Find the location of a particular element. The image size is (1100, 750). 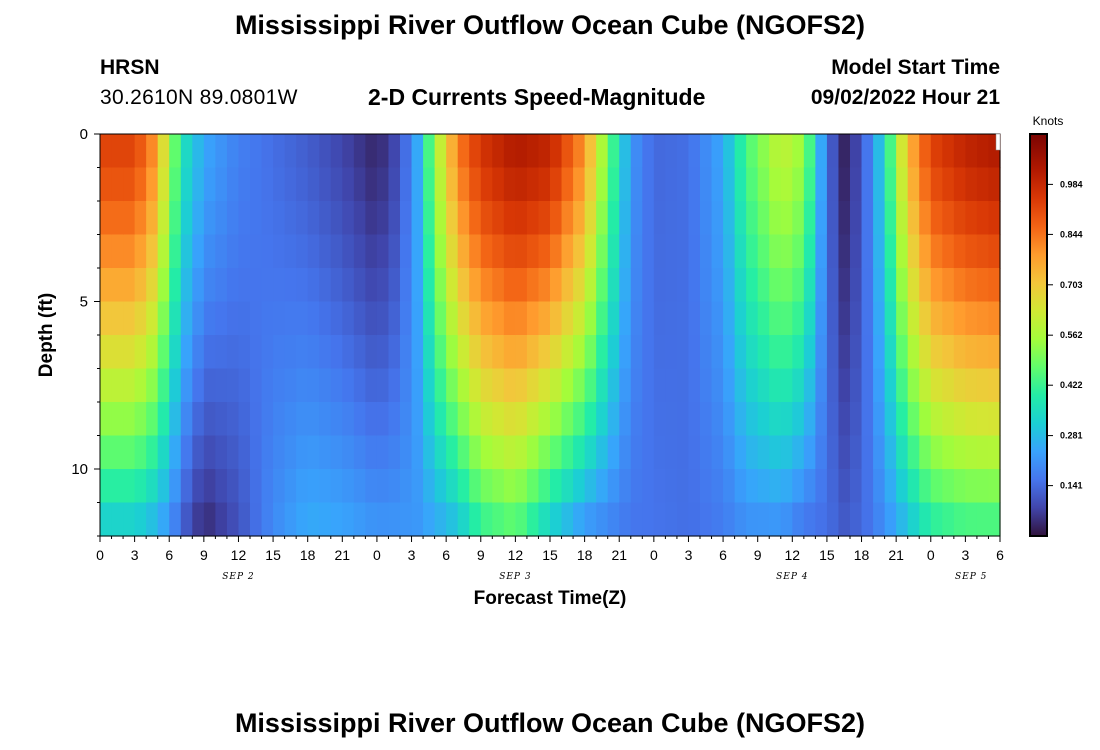

colorbar-gradient is located at coordinates (1038, 335).